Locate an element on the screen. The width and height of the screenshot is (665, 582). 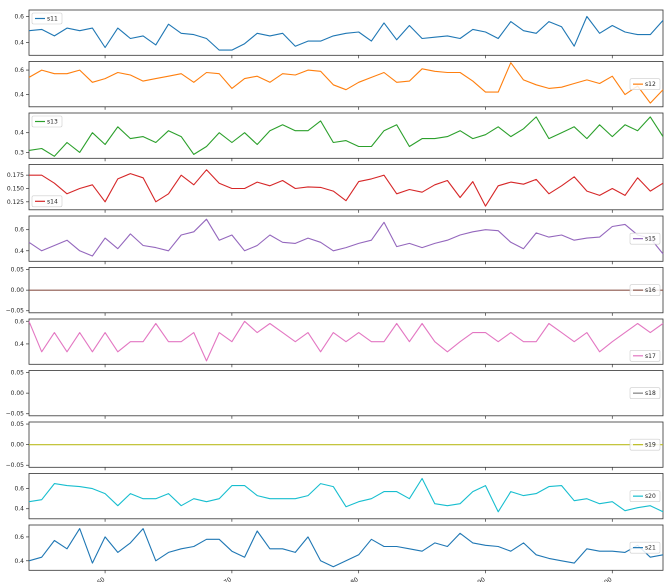
series-line-s21 is located at coordinates (346, 548).